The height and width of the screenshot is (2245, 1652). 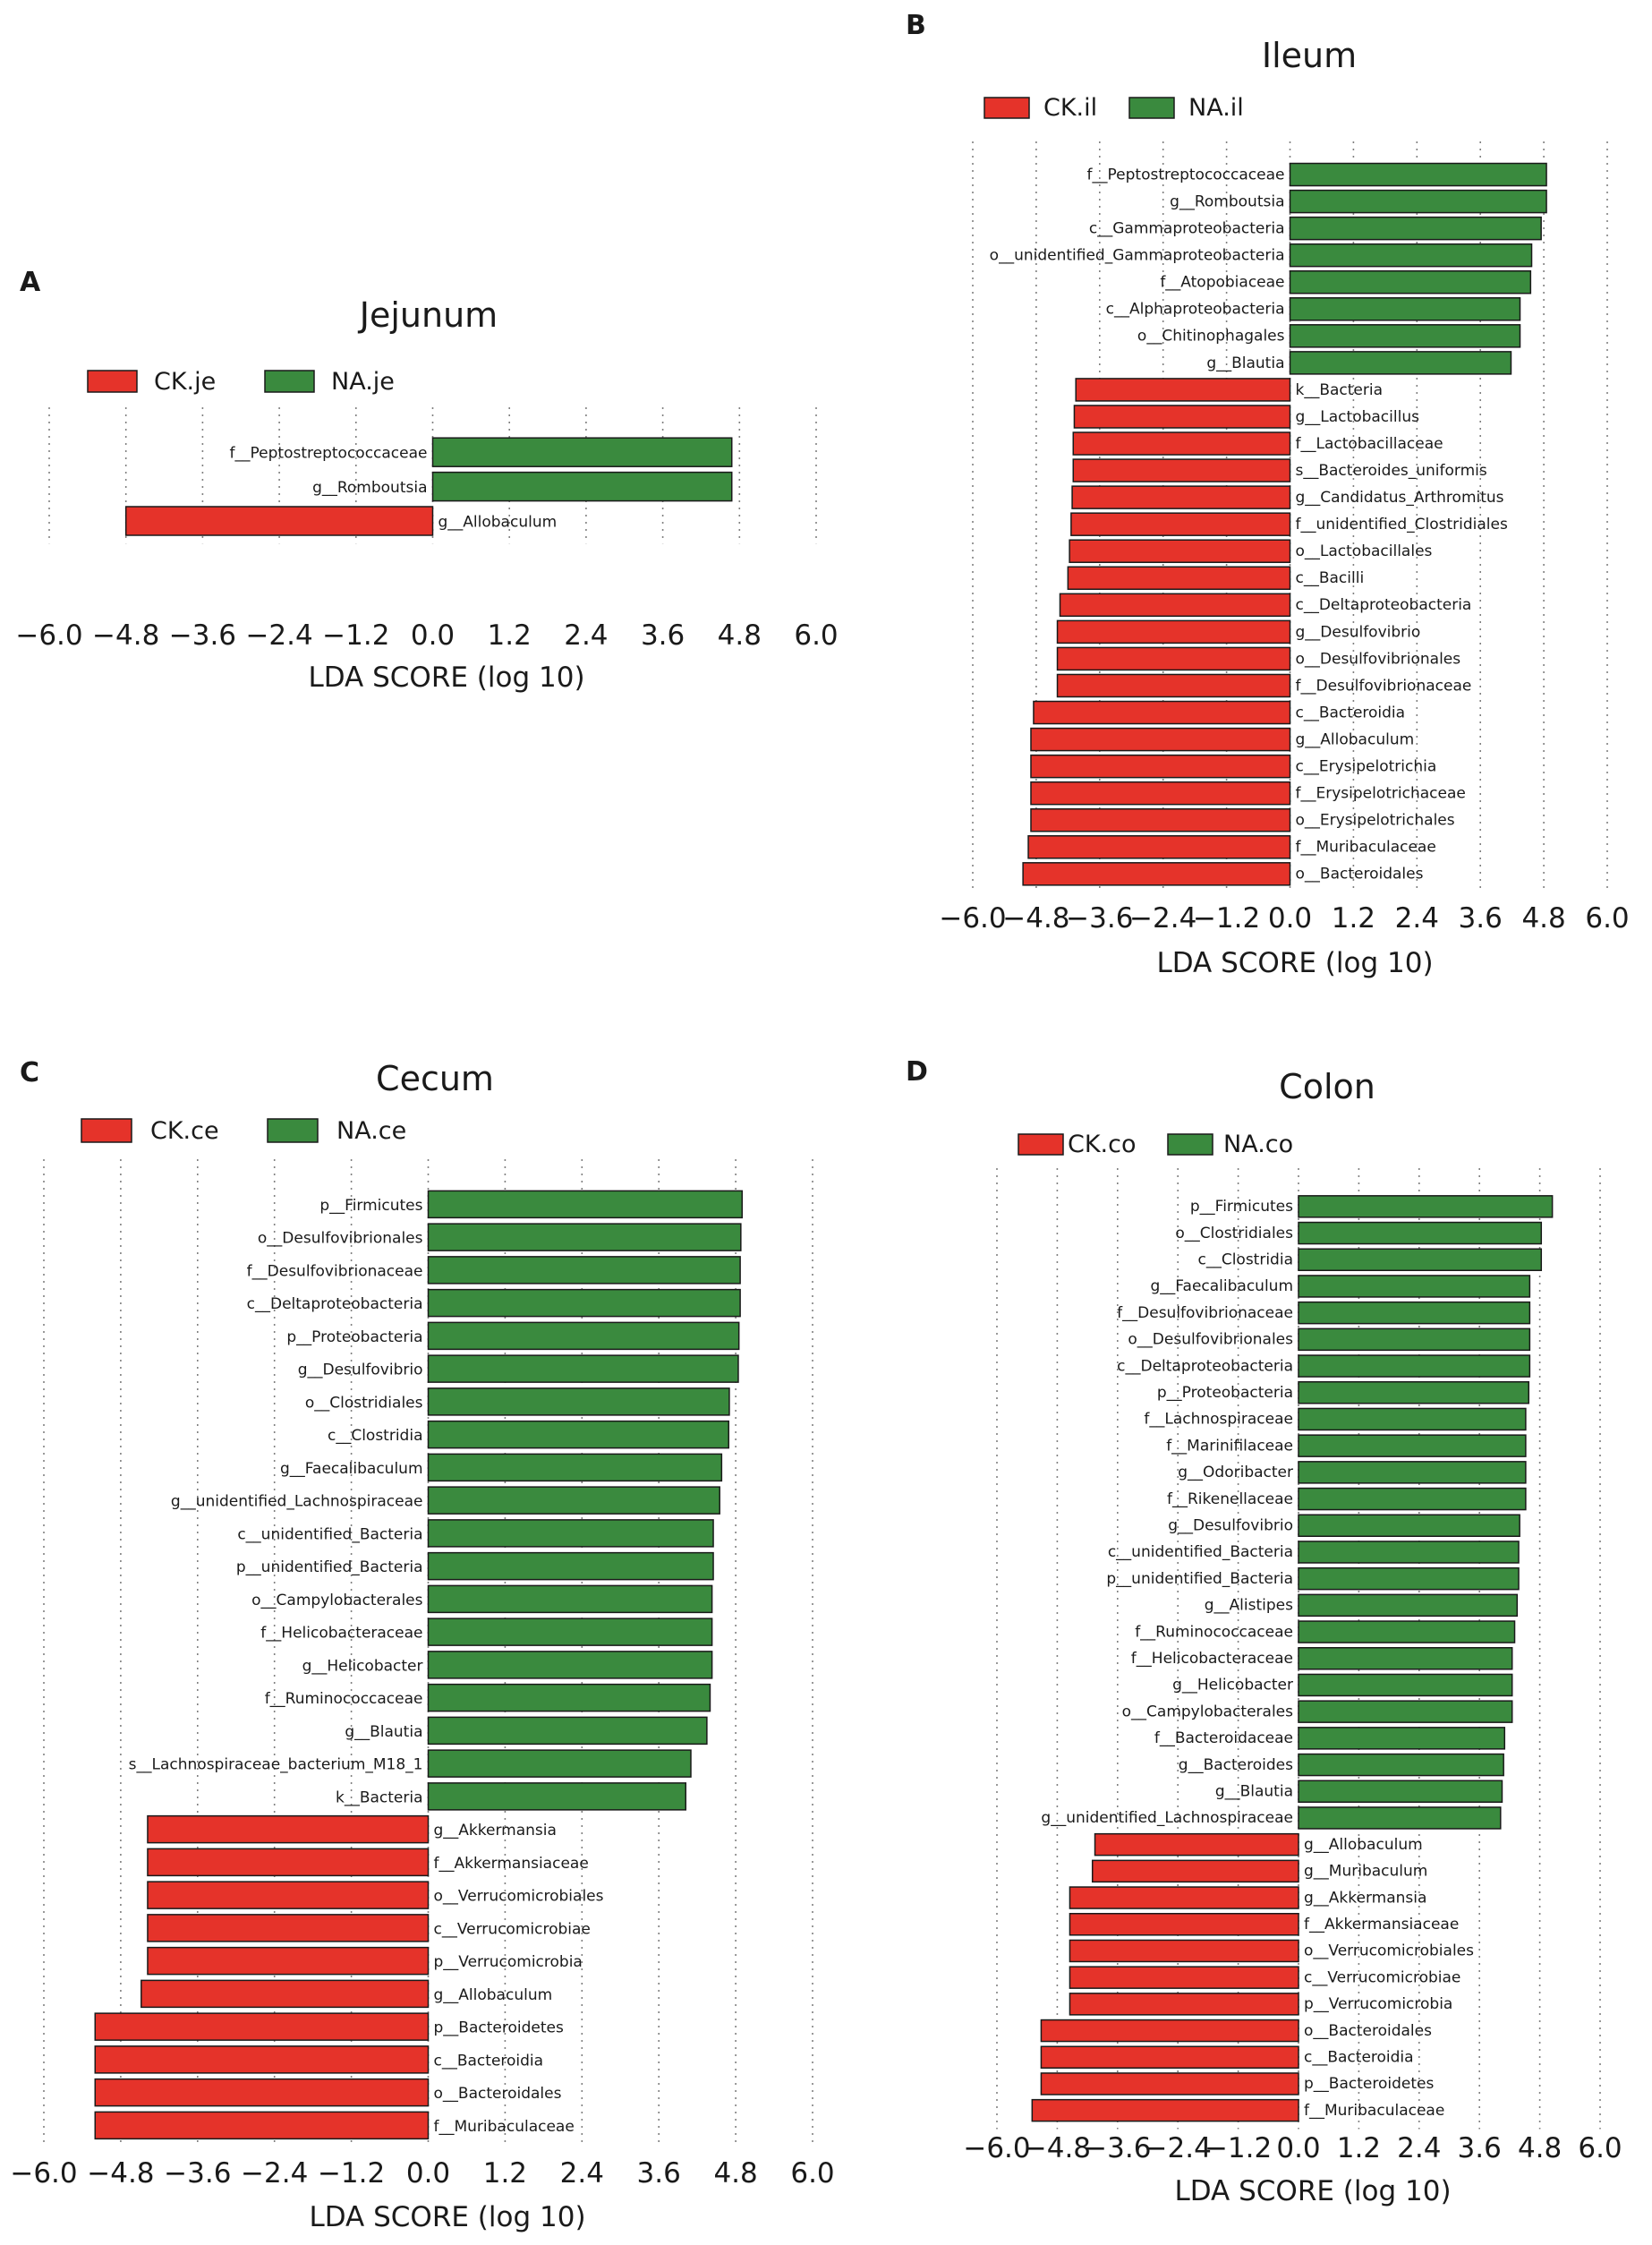 What do you see at coordinates (570, 1665) in the screenshot?
I see `bar-g-helicobacter` at bounding box center [570, 1665].